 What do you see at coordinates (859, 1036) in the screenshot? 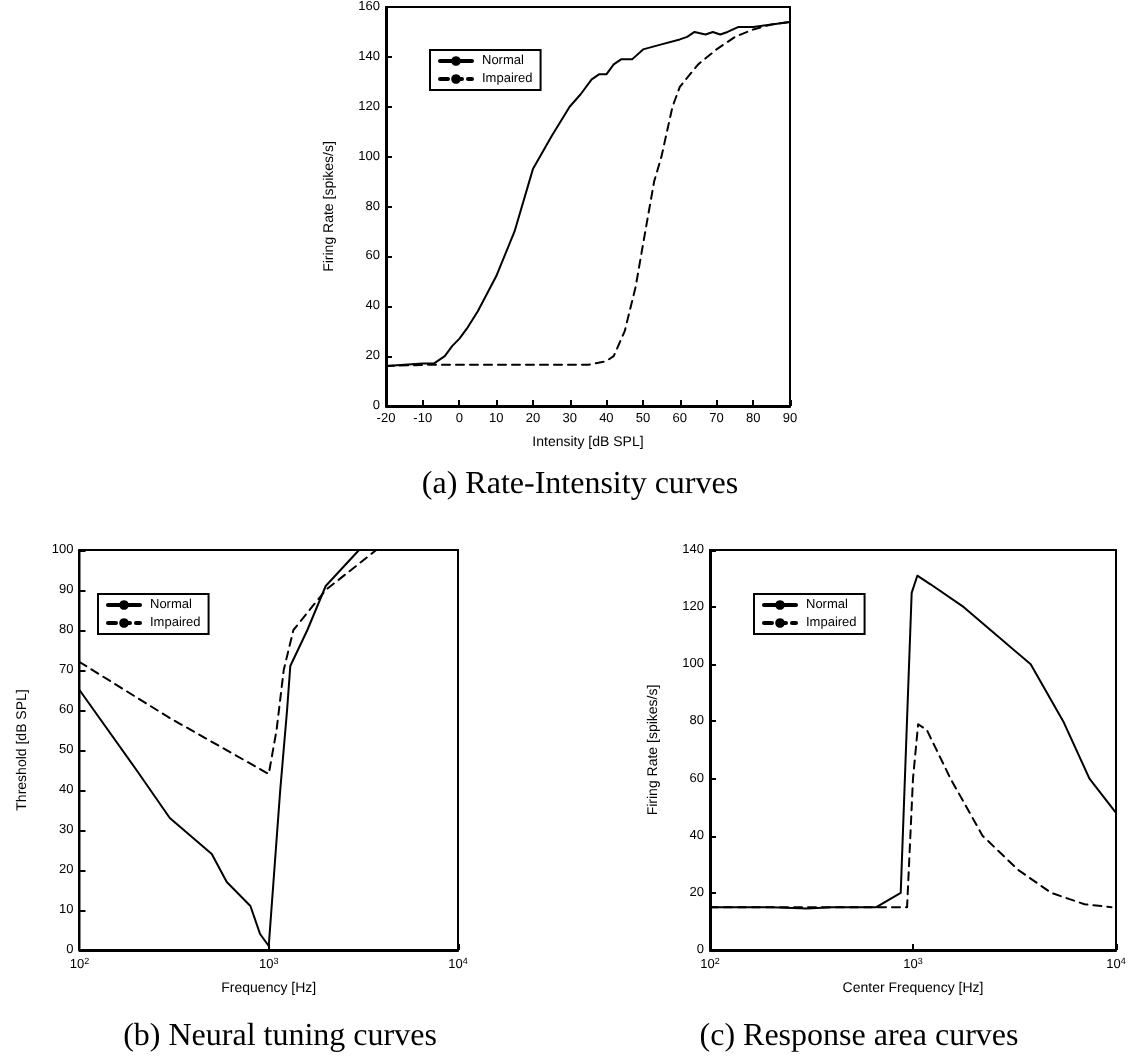
I see `text: (c) Response area curves` at bounding box center [859, 1036].